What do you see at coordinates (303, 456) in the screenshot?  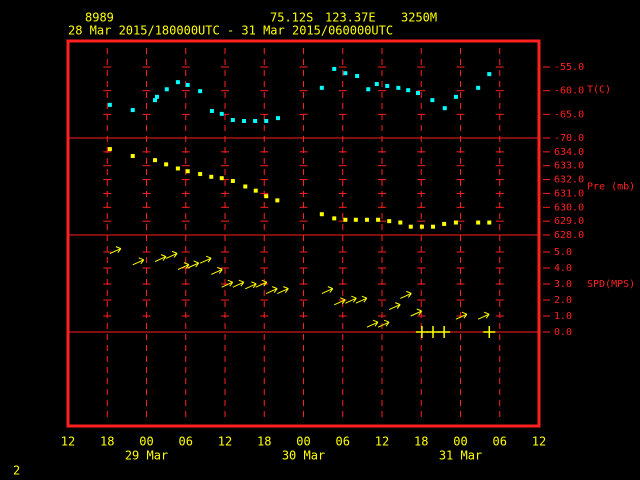 I see `date-label: 30 Mar` at bounding box center [303, 456].